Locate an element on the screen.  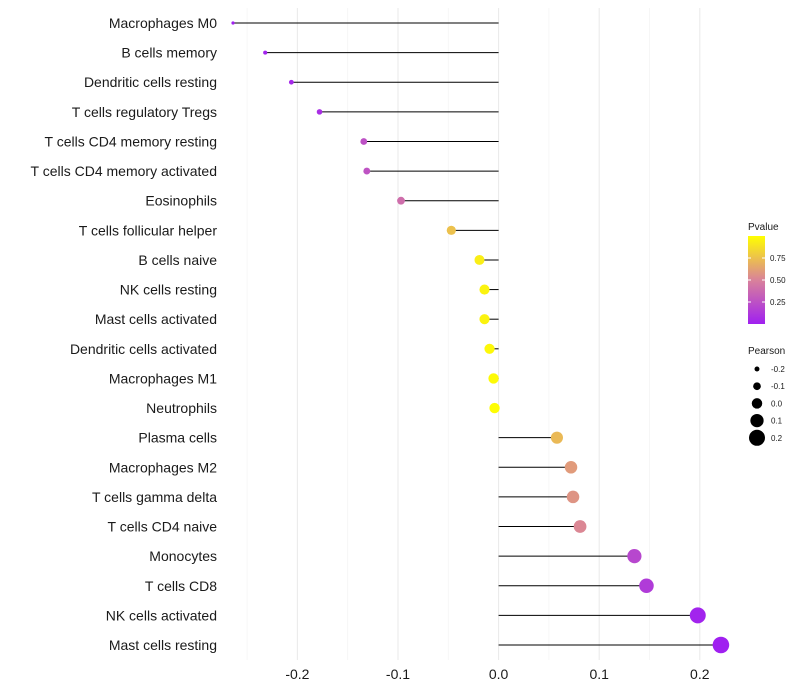
category-label: T cells regulatory Tregs is located at coordinates (144, 112).